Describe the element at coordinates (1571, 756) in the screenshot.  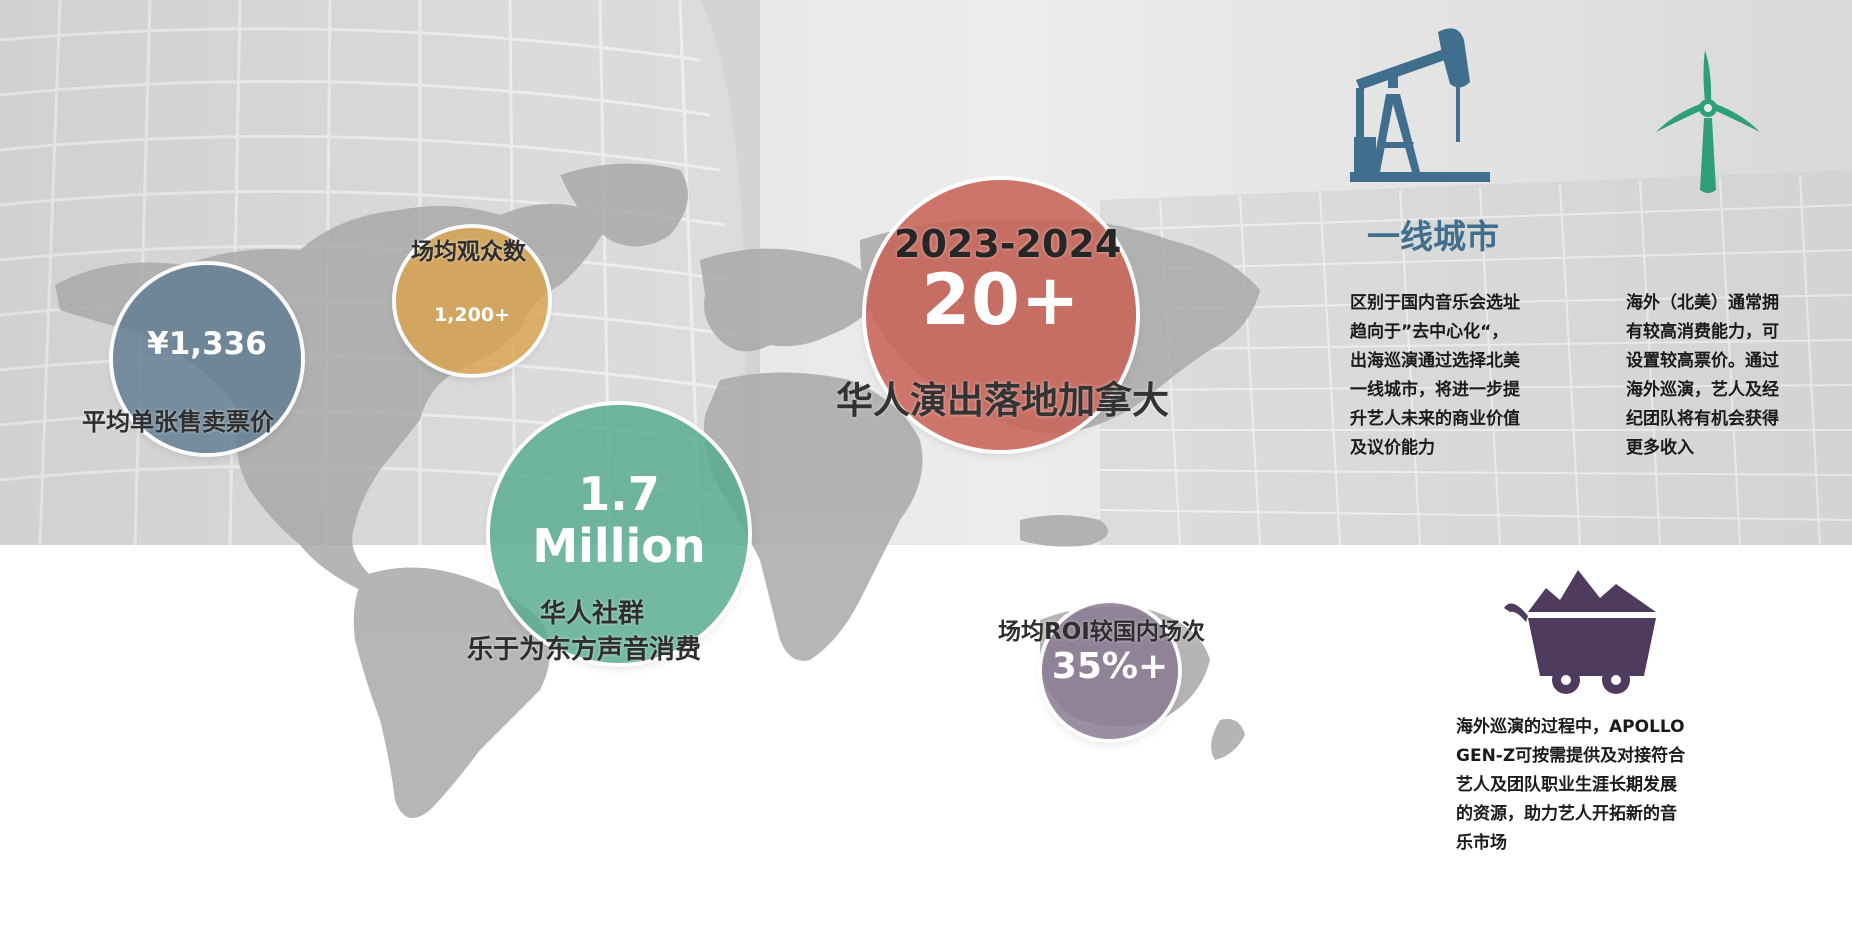
I see `paragraph-line: GEN-Z可按需提供及对接符合` at that location.